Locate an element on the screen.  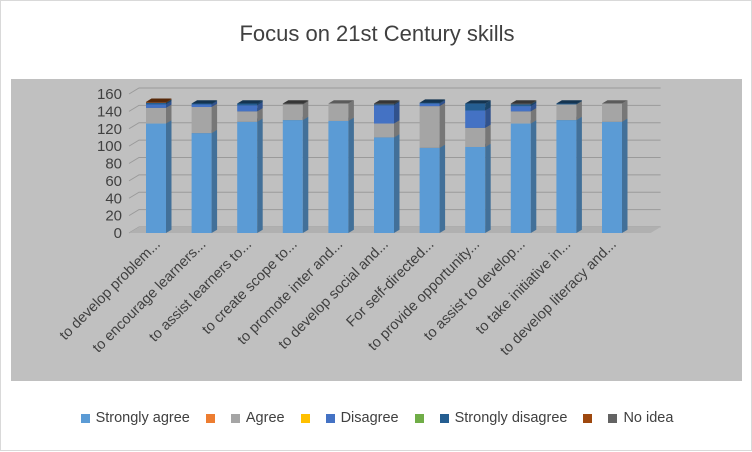
legend-label: Strongly disagree is located at coordinates (511, 418).